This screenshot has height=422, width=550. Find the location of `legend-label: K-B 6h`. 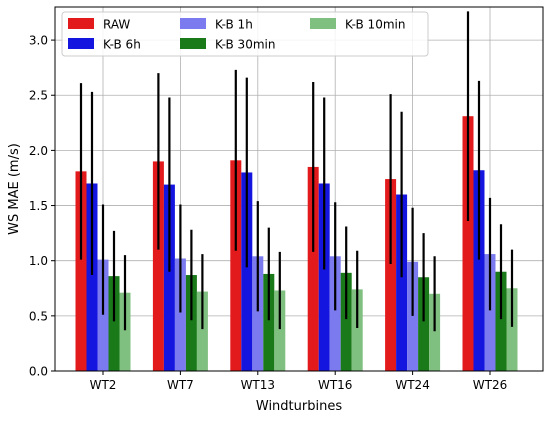

legend-label: K-B 6h is located at coordinates (122, 45).